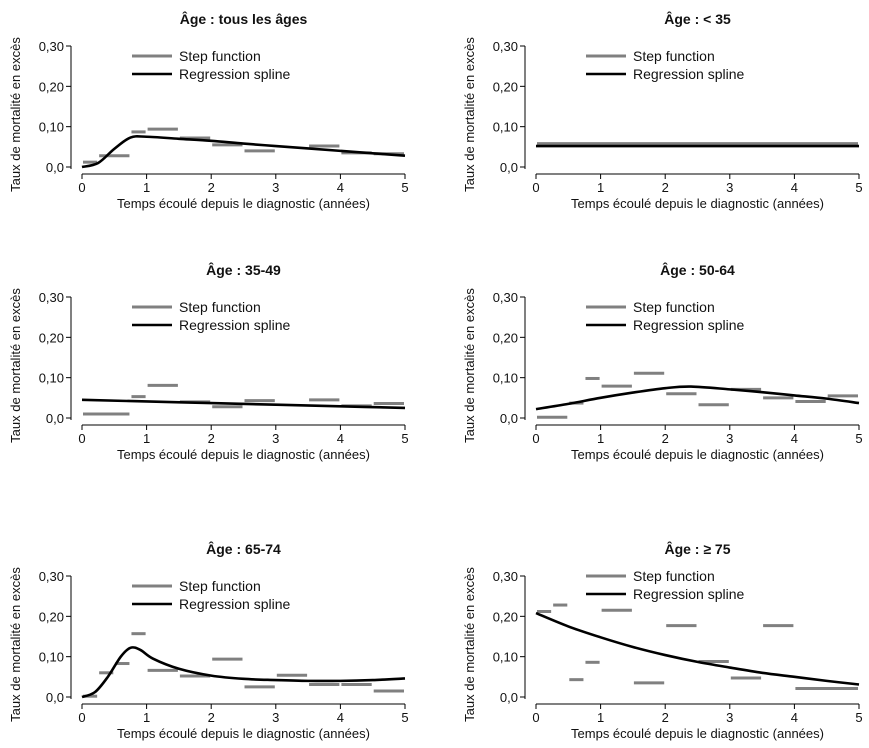 The width and height of the screenshot is (869, 748). I want to click on chart-title: Âge : tous les âges, so click(244, 18).